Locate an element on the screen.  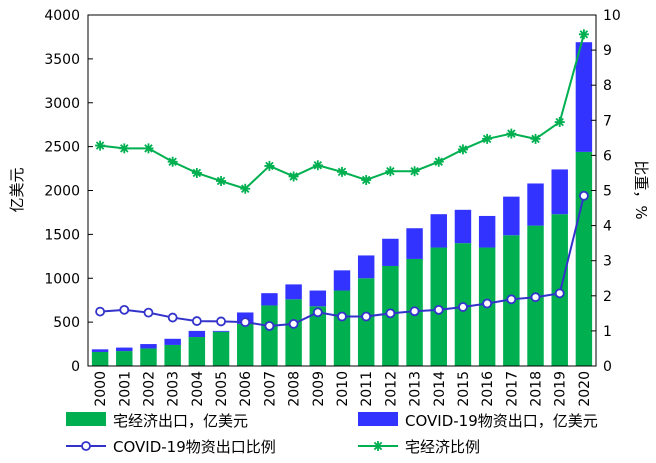
point-covid-ratio-2017 is located at coordinates (511, 299).